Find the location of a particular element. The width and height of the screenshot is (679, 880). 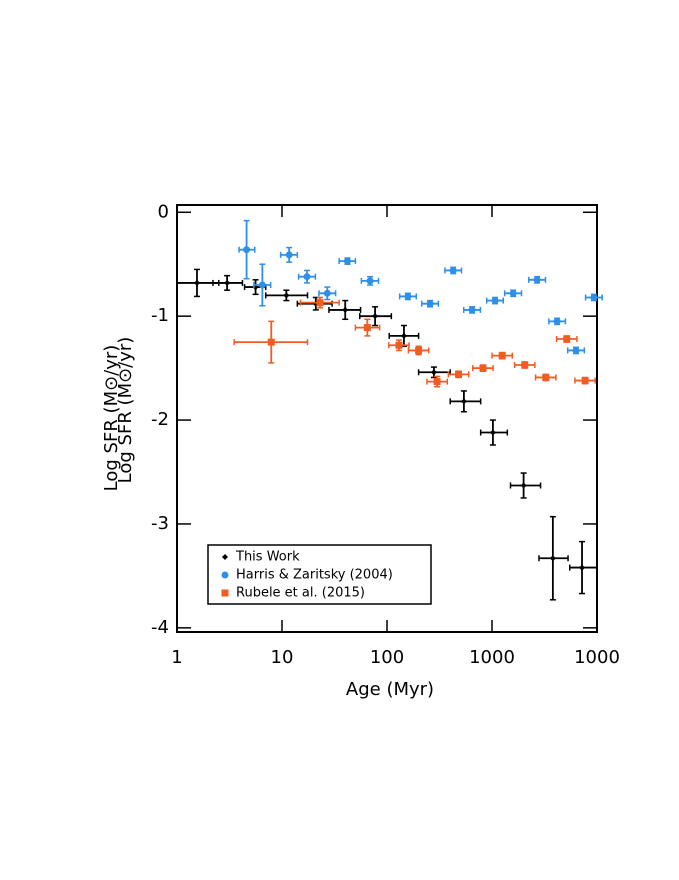

y-tick-label: -4 is located at coordinates (160, 627).